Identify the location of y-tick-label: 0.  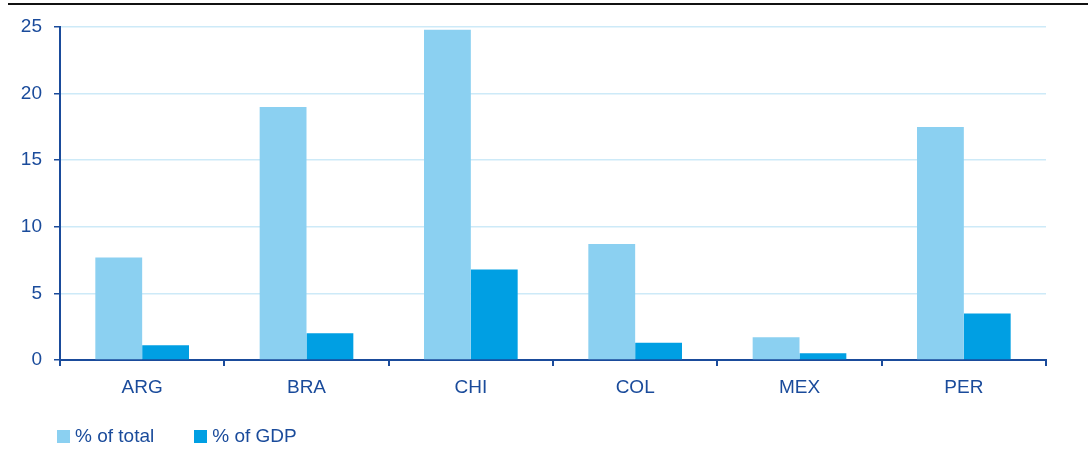
(36, 359).